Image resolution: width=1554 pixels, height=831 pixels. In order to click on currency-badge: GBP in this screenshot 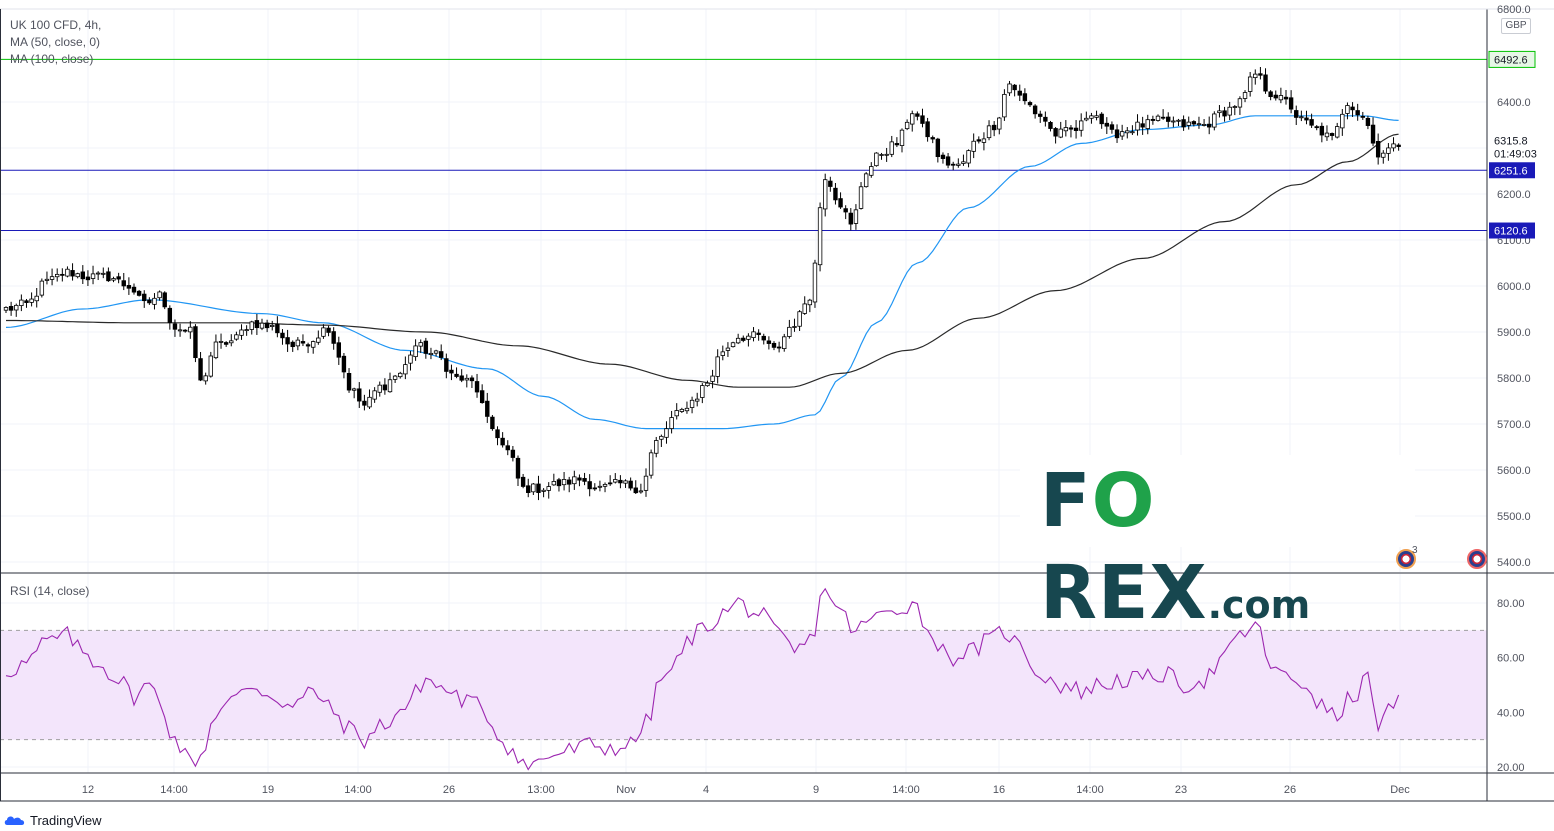, I will do `click(1516, 26)`.